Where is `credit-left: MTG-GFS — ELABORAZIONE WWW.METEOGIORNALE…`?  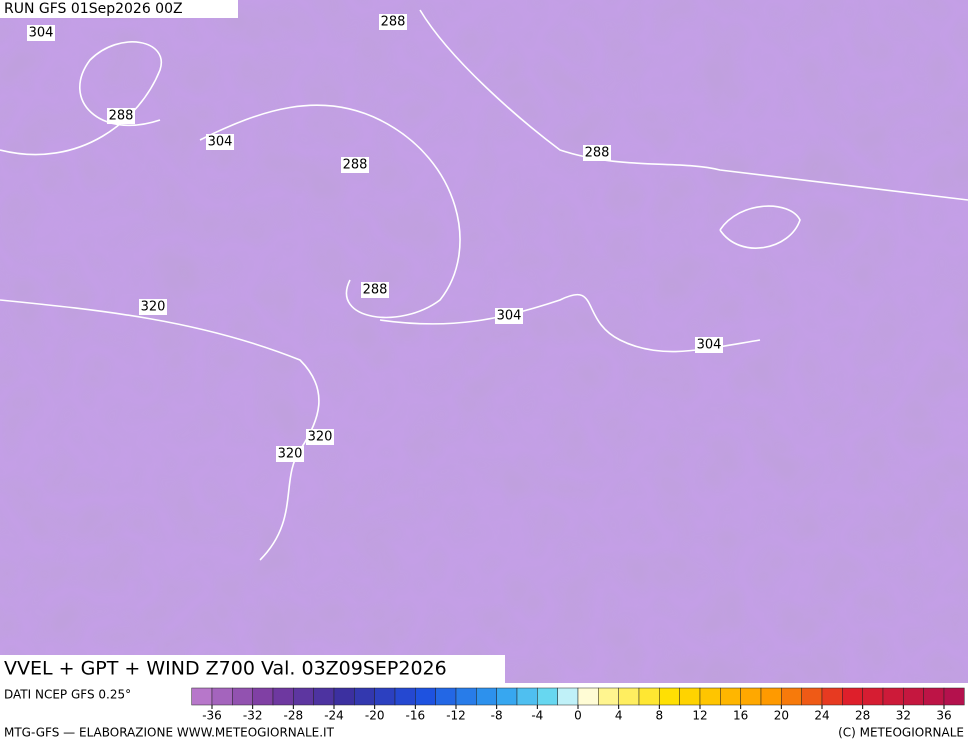
credit-left: MTG-GFS — ELABORAZIONE WWW.METEOGIORNALE… is located at coordinates (169, 733).